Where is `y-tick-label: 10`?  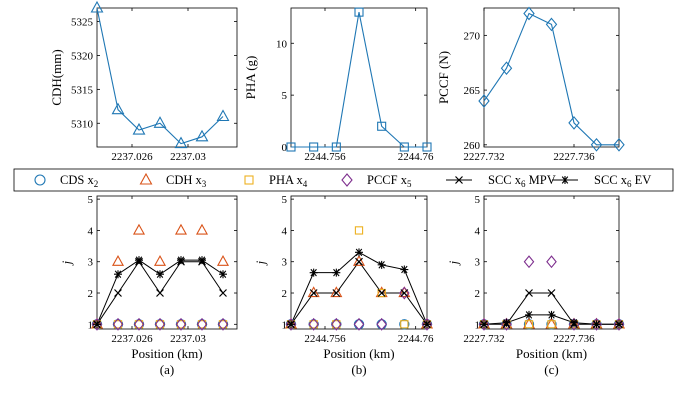
y-tick-label: 10 is located at coordinates (282, 44).